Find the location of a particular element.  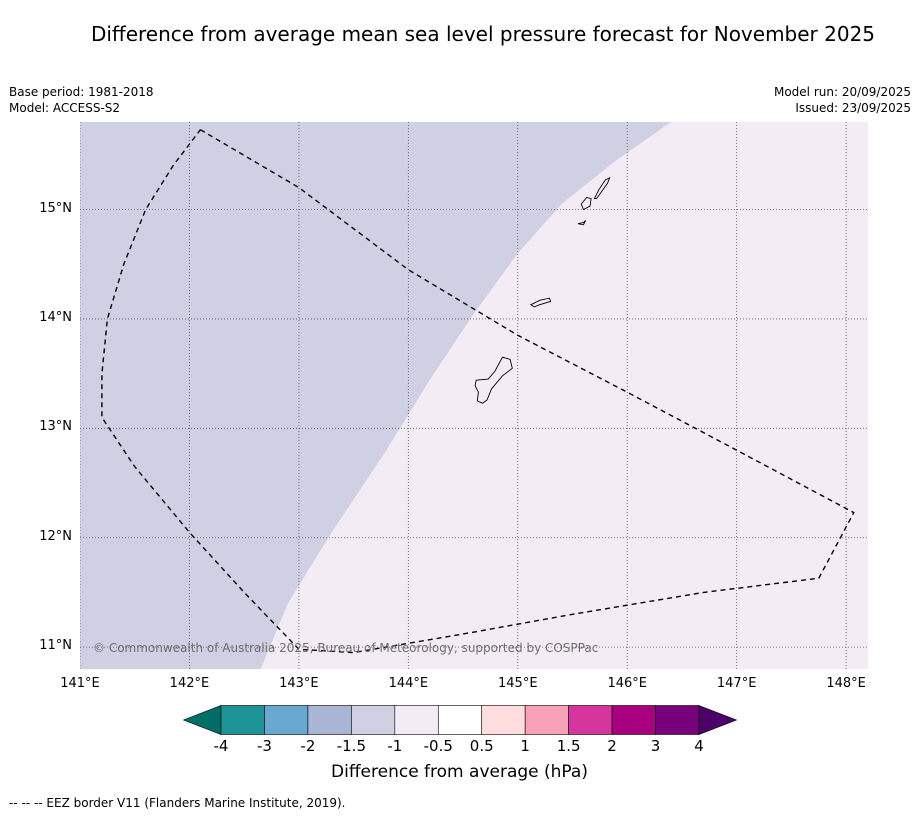

meta-left: Base period: 1981-2018 Model: ACCESS-S2 is located at coordinates (81, 100).